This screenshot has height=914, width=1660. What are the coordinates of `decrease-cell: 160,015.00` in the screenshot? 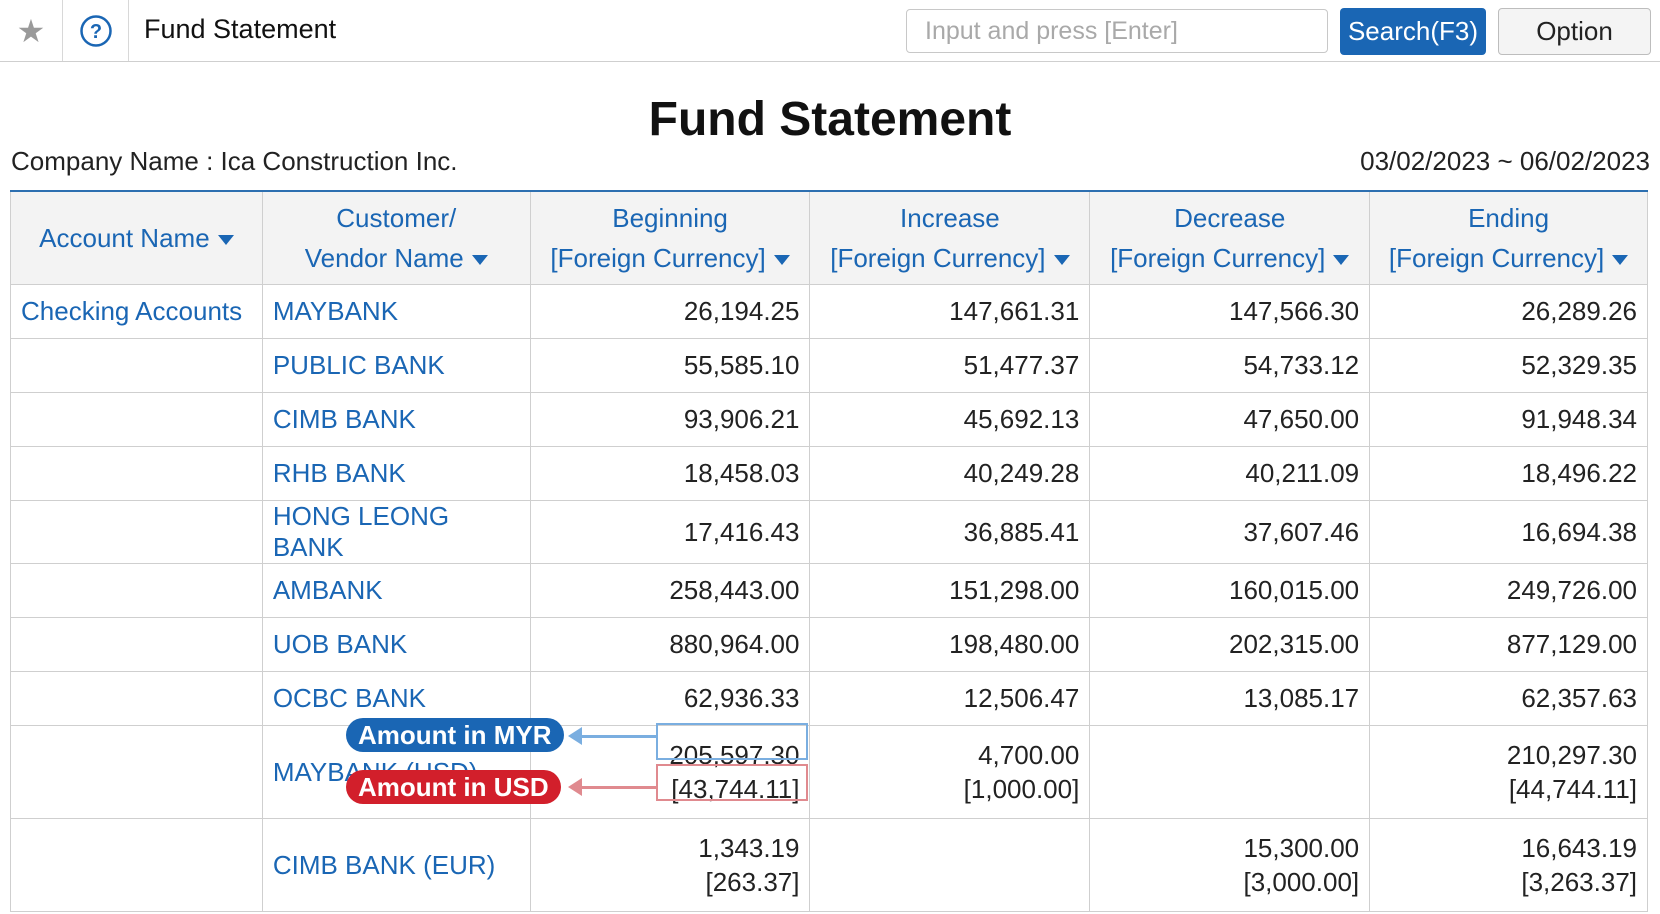 It's located at (1230, 590).